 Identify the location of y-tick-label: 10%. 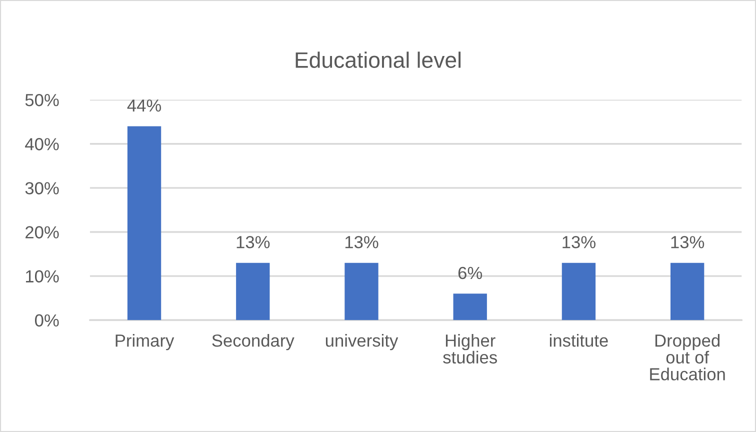
(42, 276).